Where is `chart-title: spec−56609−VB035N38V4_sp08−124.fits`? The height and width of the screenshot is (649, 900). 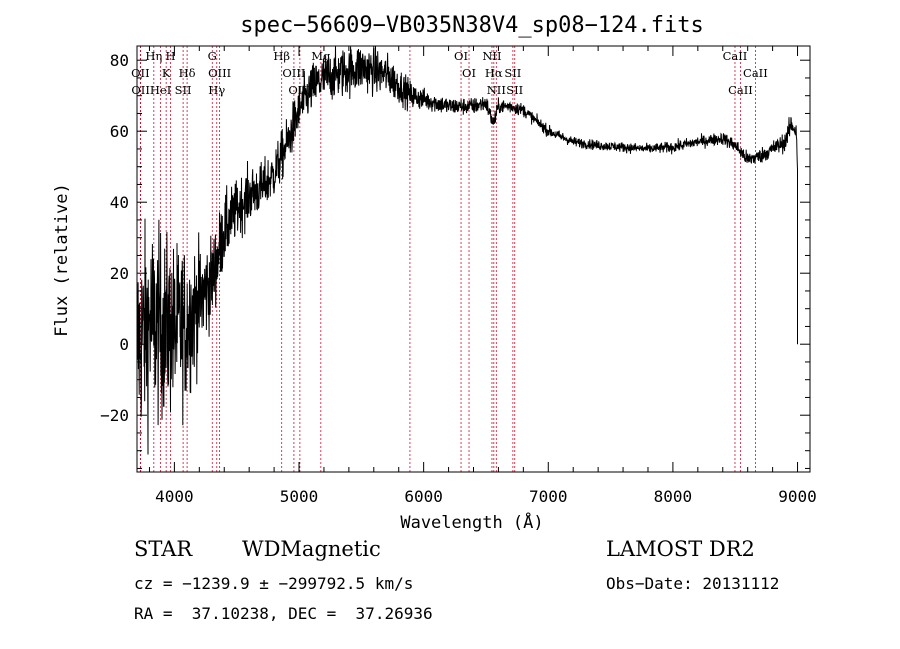 chart-title: spec−56609−VB035N38V4_sp08−124.fits is located at coordinates (472, 25).